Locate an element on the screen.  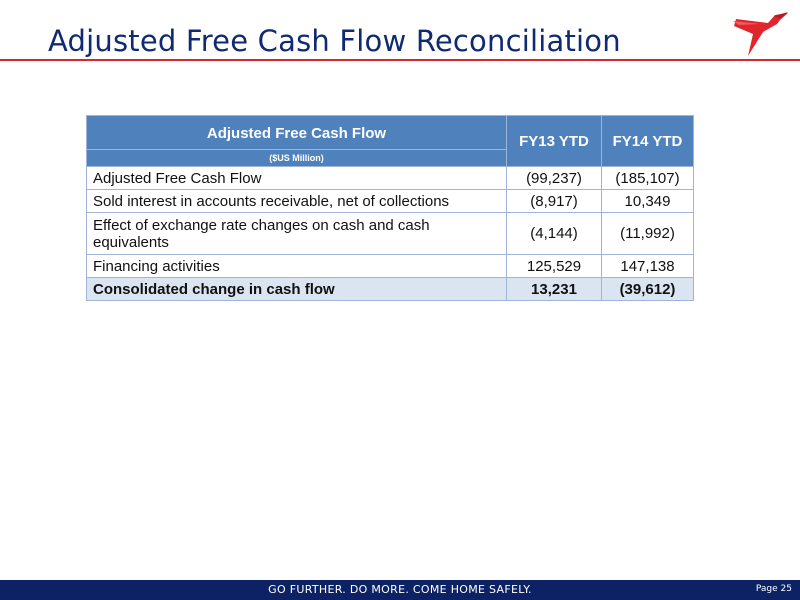
table-header-title: Adjusted Free Cash Flow is located at coordinates (296, 132).